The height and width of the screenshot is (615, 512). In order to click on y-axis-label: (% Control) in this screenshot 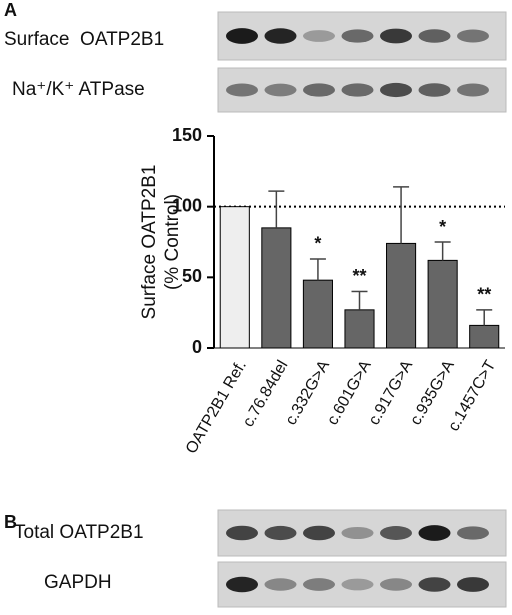, I will do `click(172, 242)`.